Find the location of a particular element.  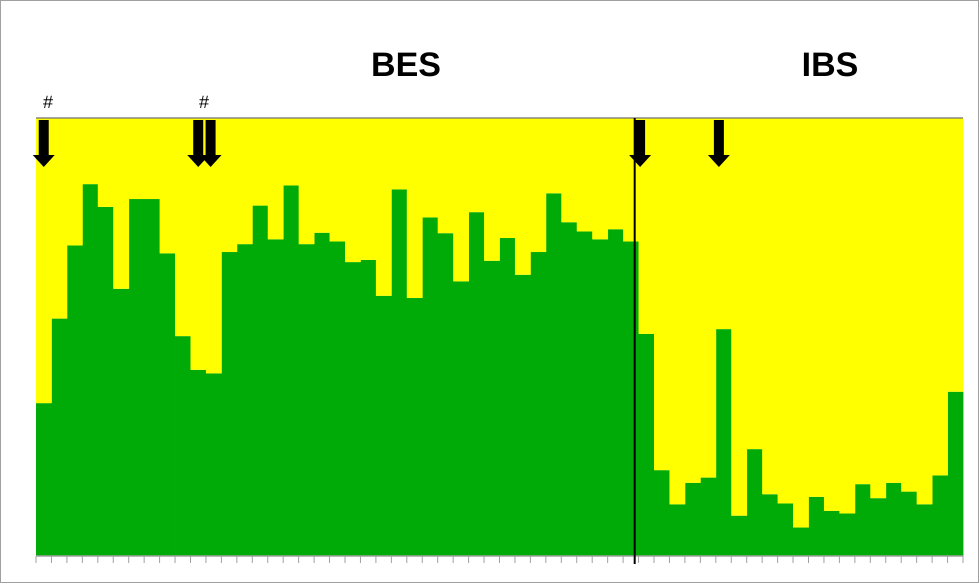

text: IBS is located at coordinates (830, 65).